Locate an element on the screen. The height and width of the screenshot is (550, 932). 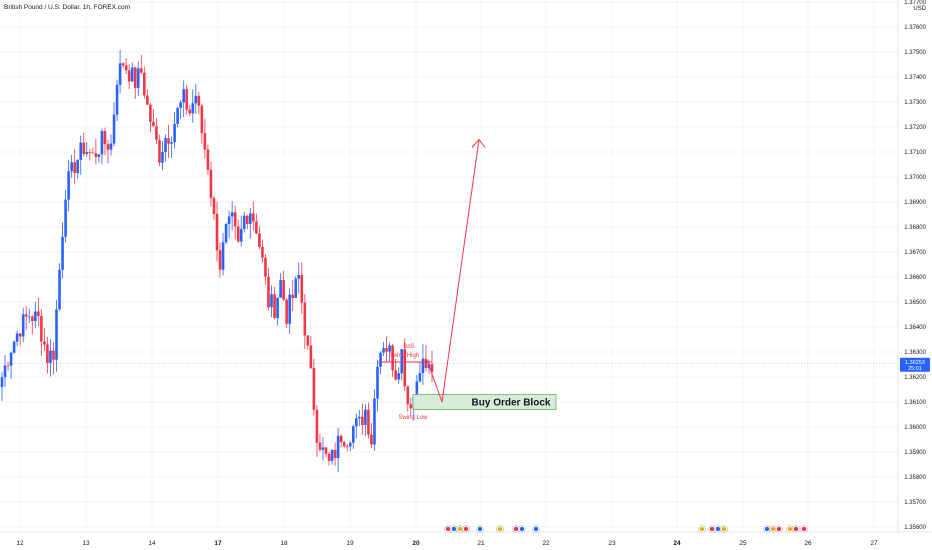
price-tick-label: 1.35800 is located at coordinates (915, 478).